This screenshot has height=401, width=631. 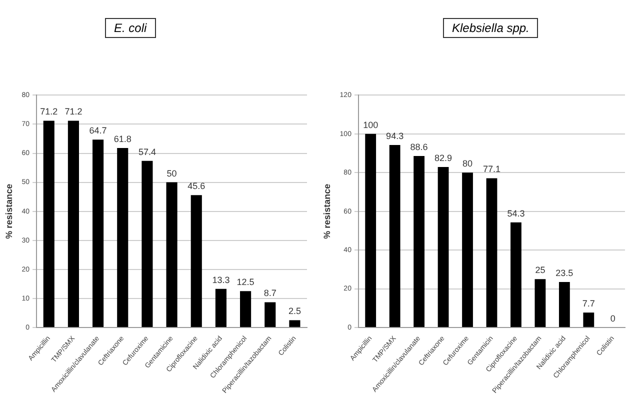 What do you see at coordinates (516, 213) in the screenshot?
I see `data-label: 54.3` at bounding box center [516, 213].